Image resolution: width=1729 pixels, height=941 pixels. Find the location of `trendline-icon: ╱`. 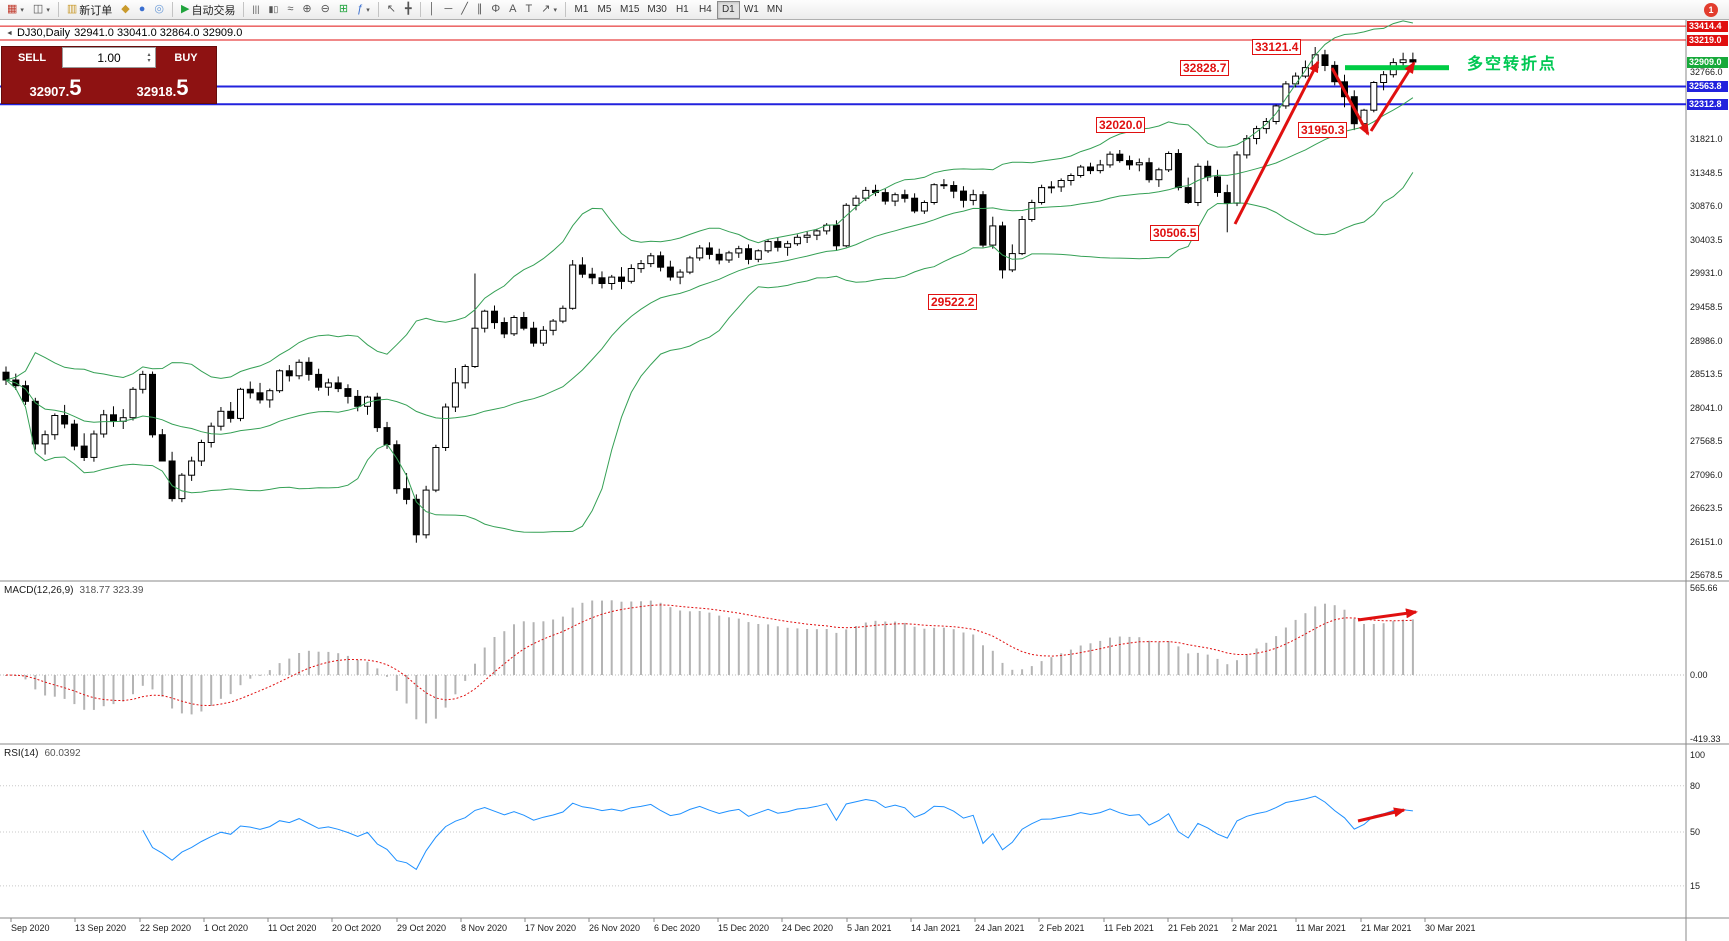

trendline-icon: ╱ is located at coordinates (464, 9).